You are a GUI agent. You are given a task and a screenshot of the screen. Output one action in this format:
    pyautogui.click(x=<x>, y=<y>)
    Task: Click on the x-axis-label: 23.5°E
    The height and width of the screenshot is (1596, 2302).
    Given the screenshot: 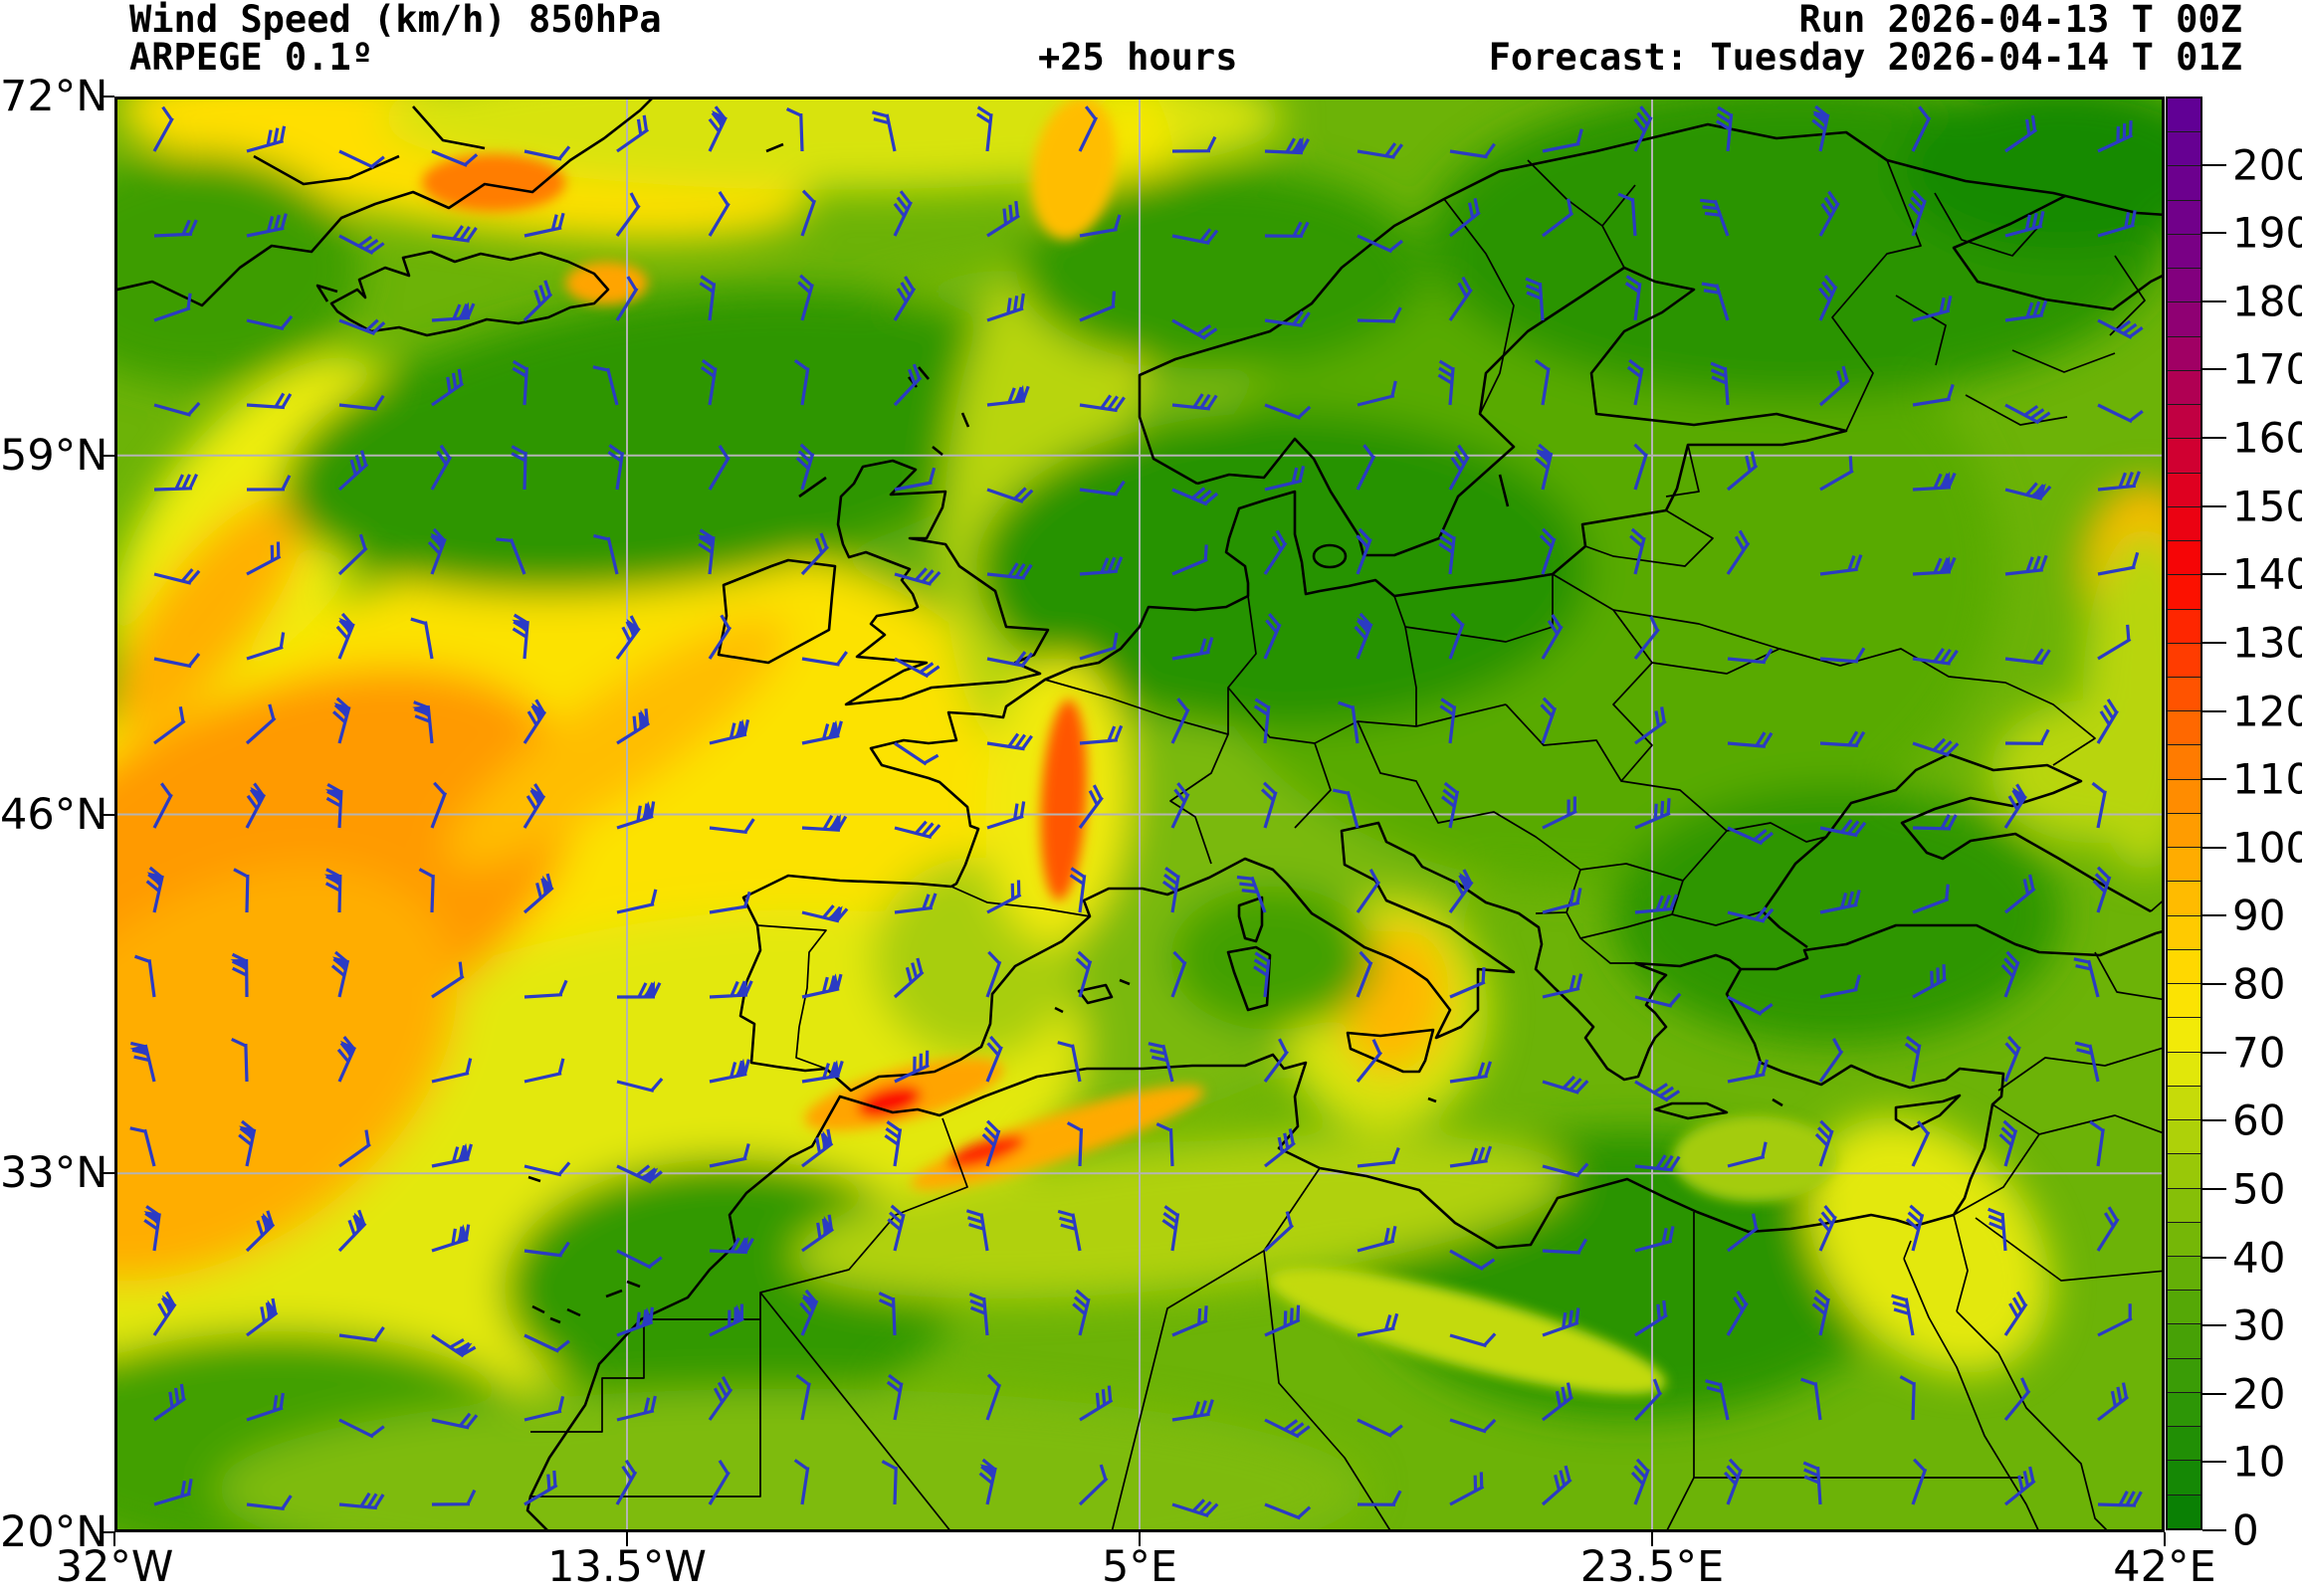 What is the action you would take?
    pyautogui.click(x=1652, y=1567)
    